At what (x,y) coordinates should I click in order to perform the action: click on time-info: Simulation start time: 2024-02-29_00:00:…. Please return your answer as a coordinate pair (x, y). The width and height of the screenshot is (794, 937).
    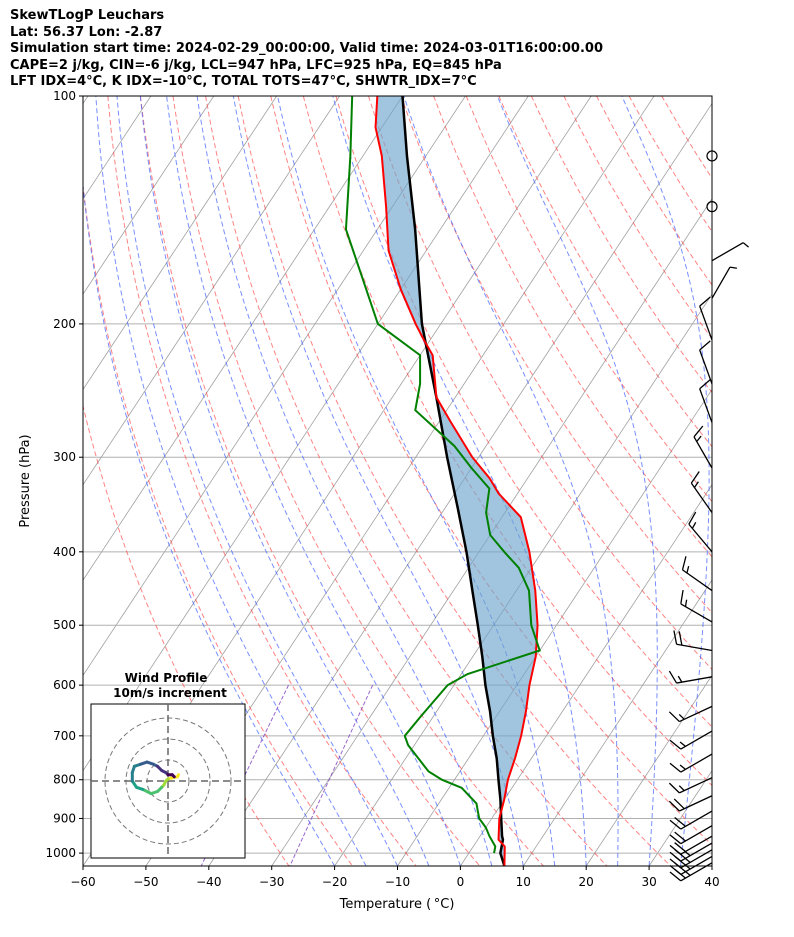
    Looking at the image, I should click on (306, 48).